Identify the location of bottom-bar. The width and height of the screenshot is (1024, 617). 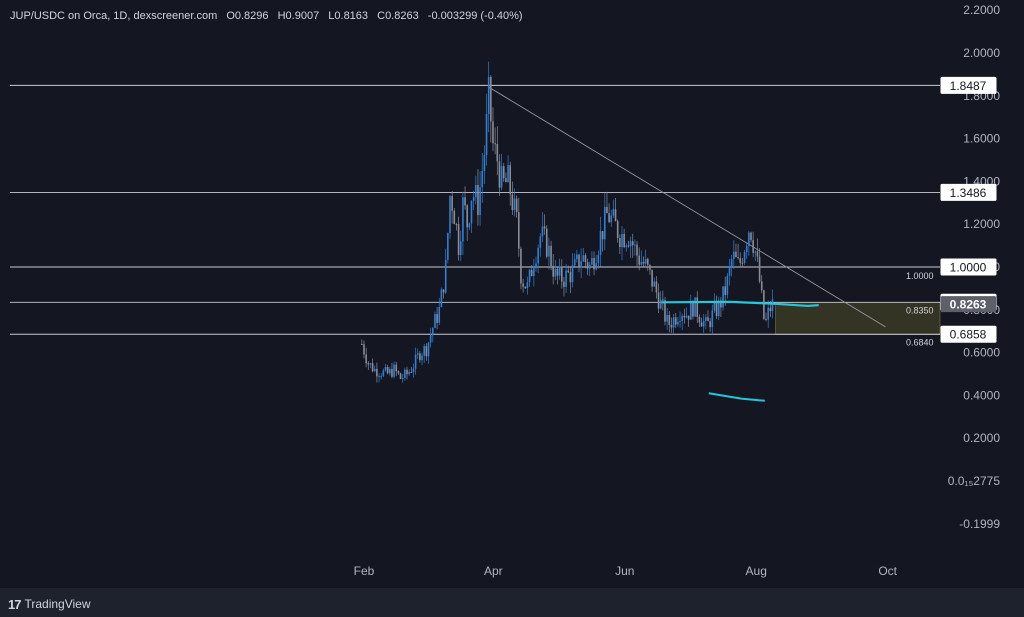
(512, 602).